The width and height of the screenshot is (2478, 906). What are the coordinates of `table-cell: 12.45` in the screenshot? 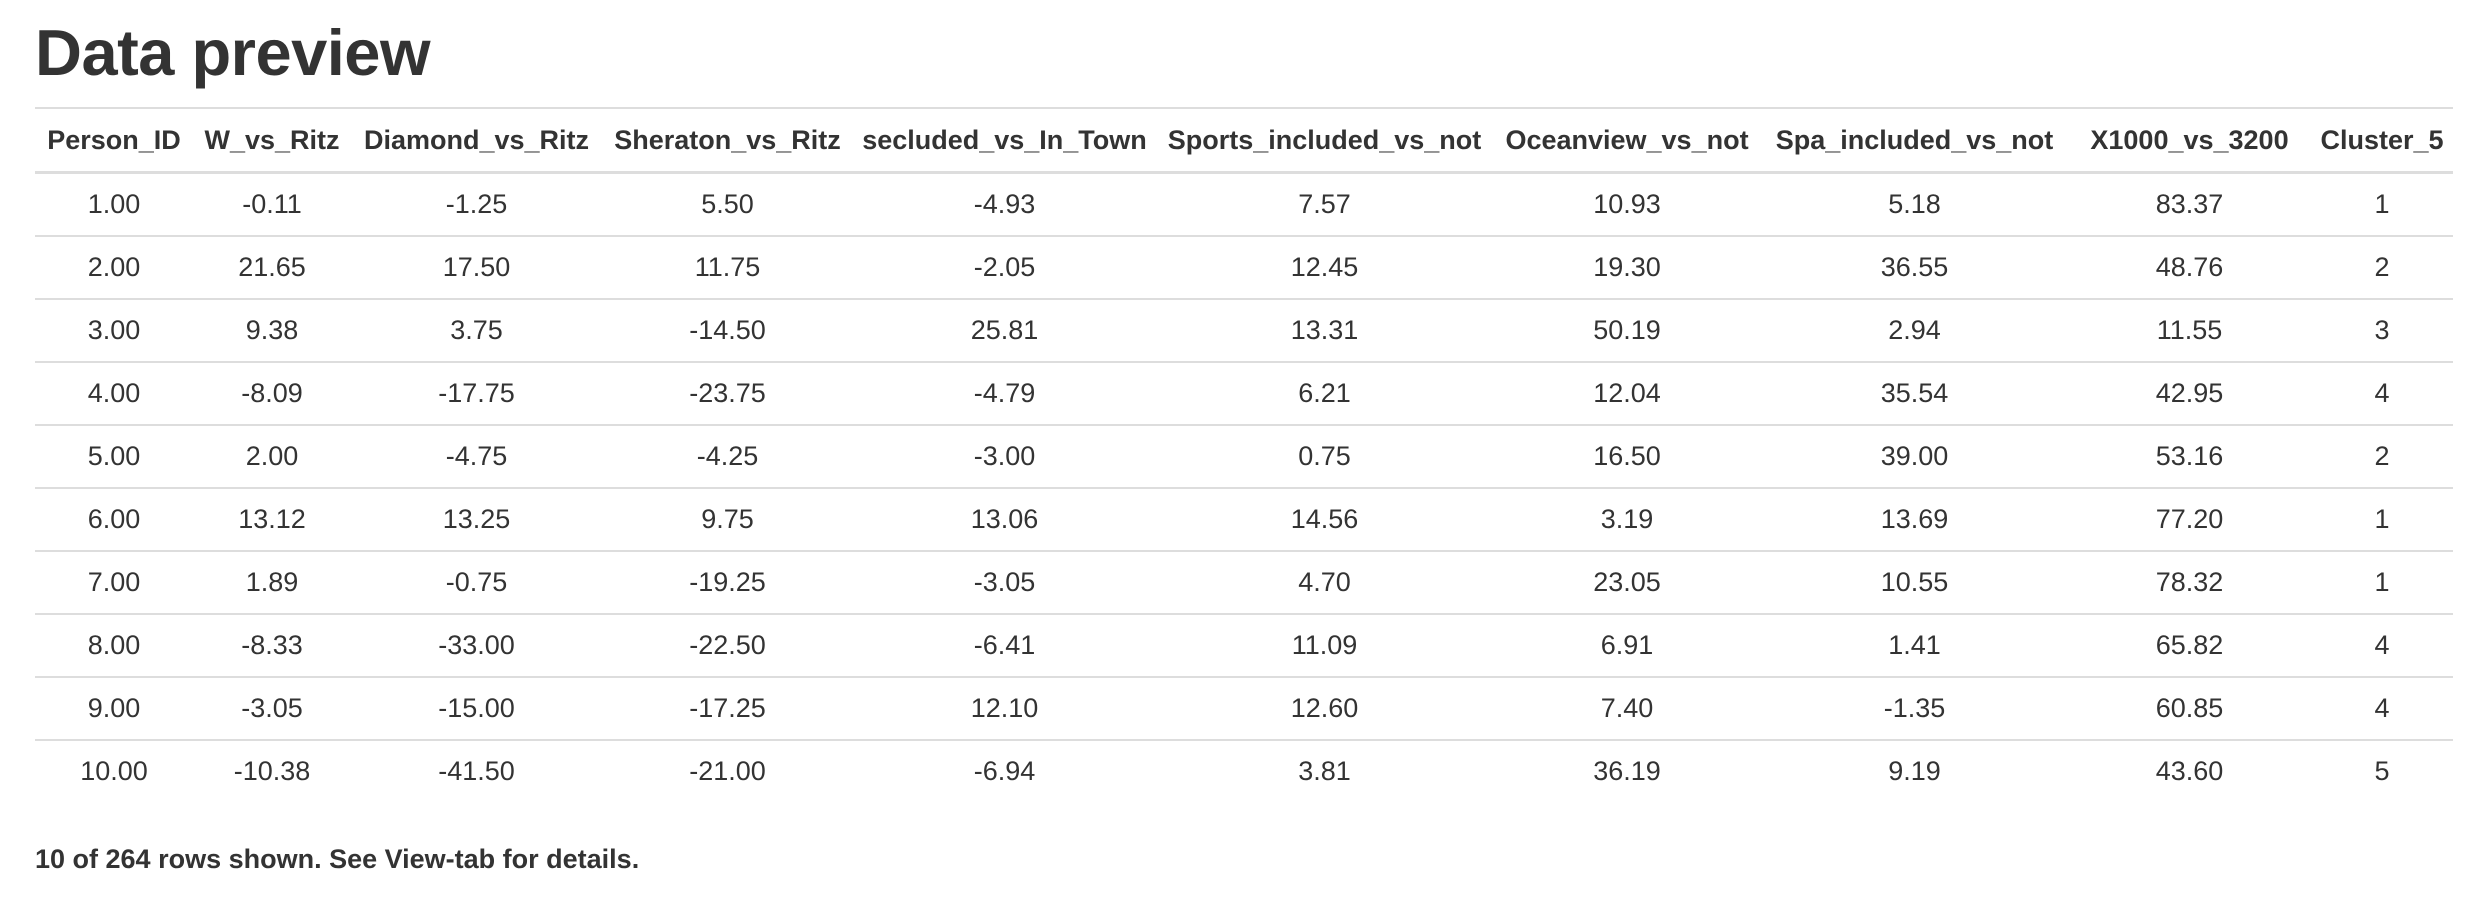 It's located at (1324, 267).